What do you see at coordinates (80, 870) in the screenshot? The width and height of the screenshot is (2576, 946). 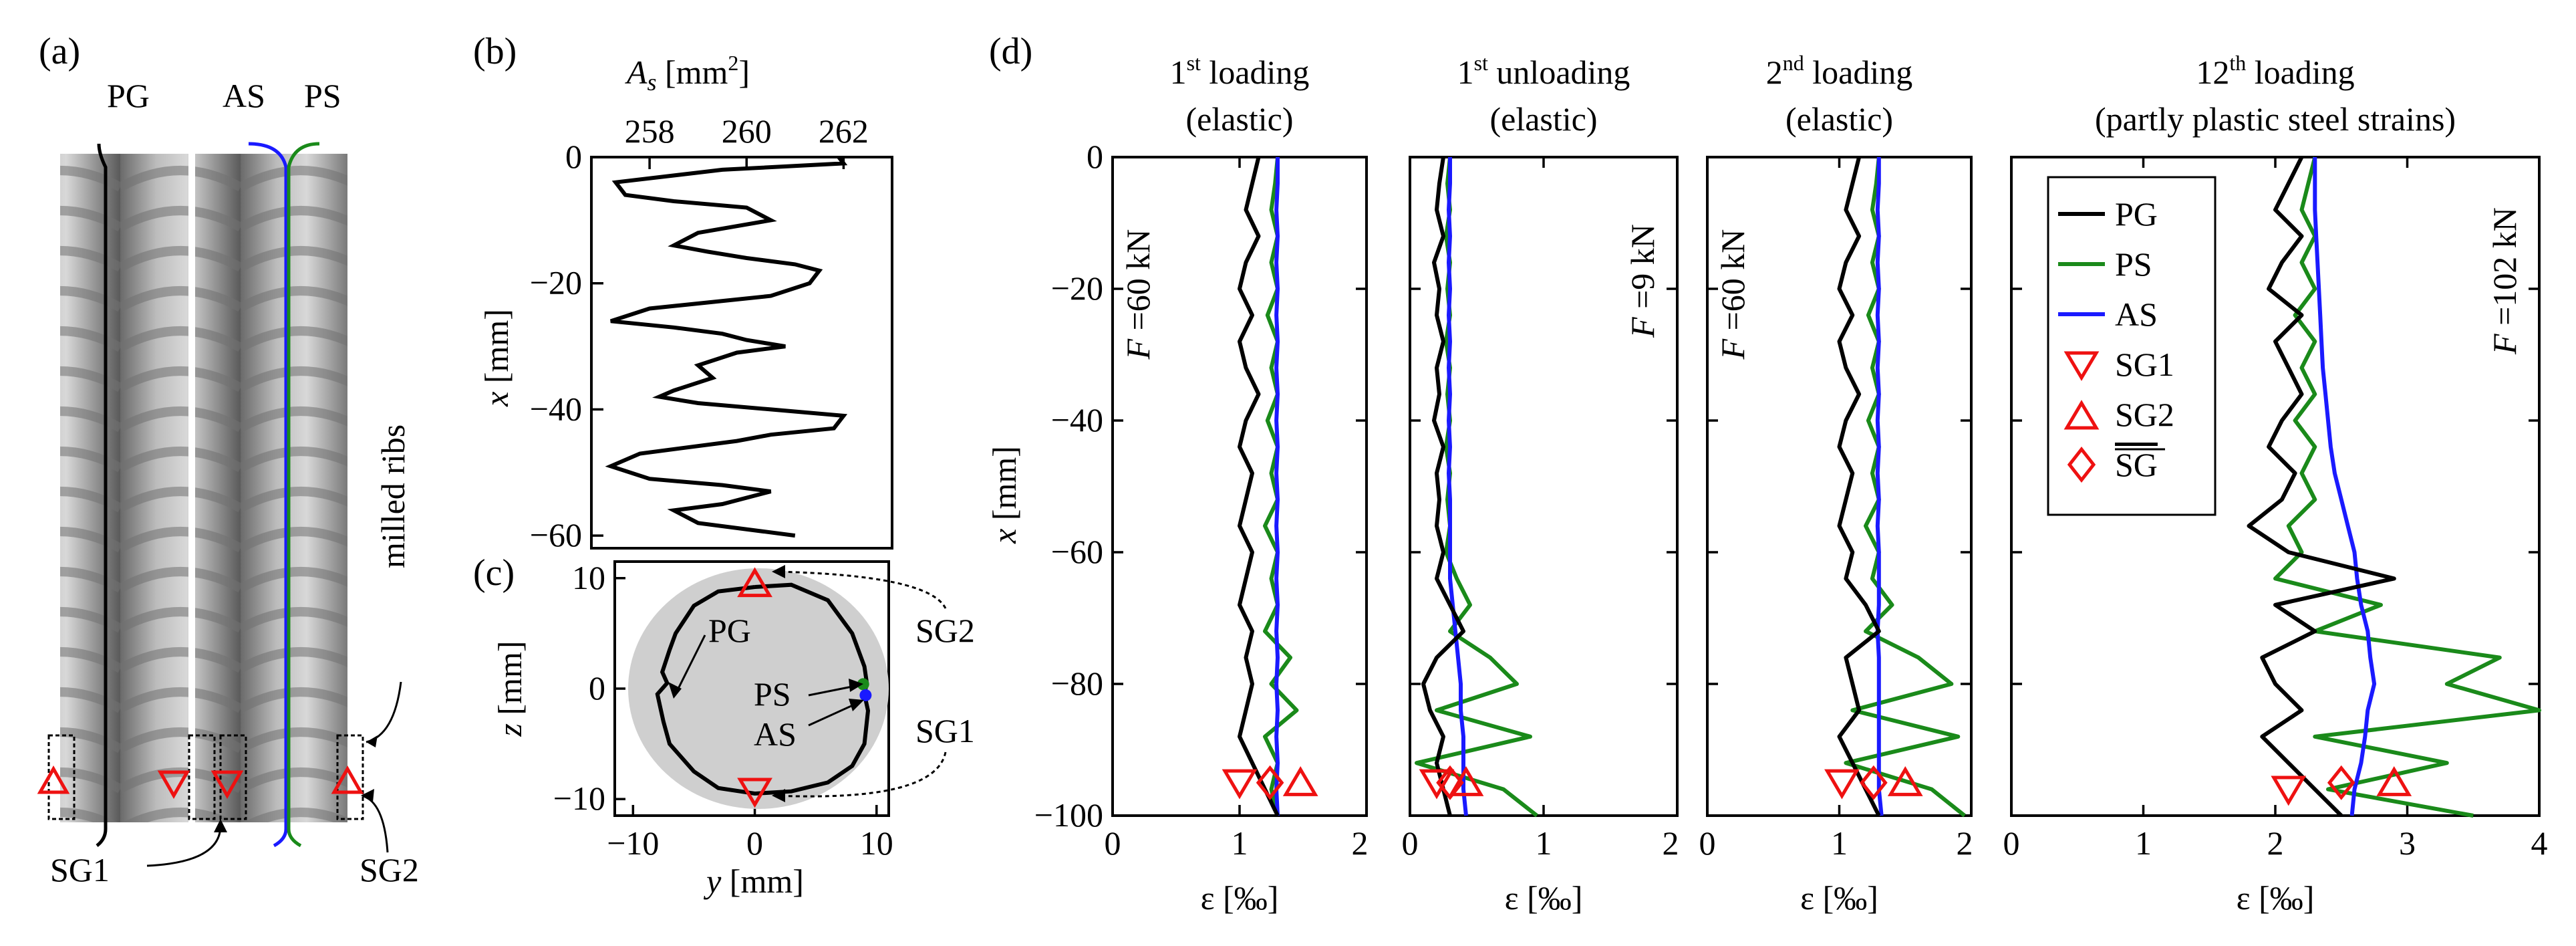 I see `sg1-label-a: SG1` at bounding box center [80, 870].